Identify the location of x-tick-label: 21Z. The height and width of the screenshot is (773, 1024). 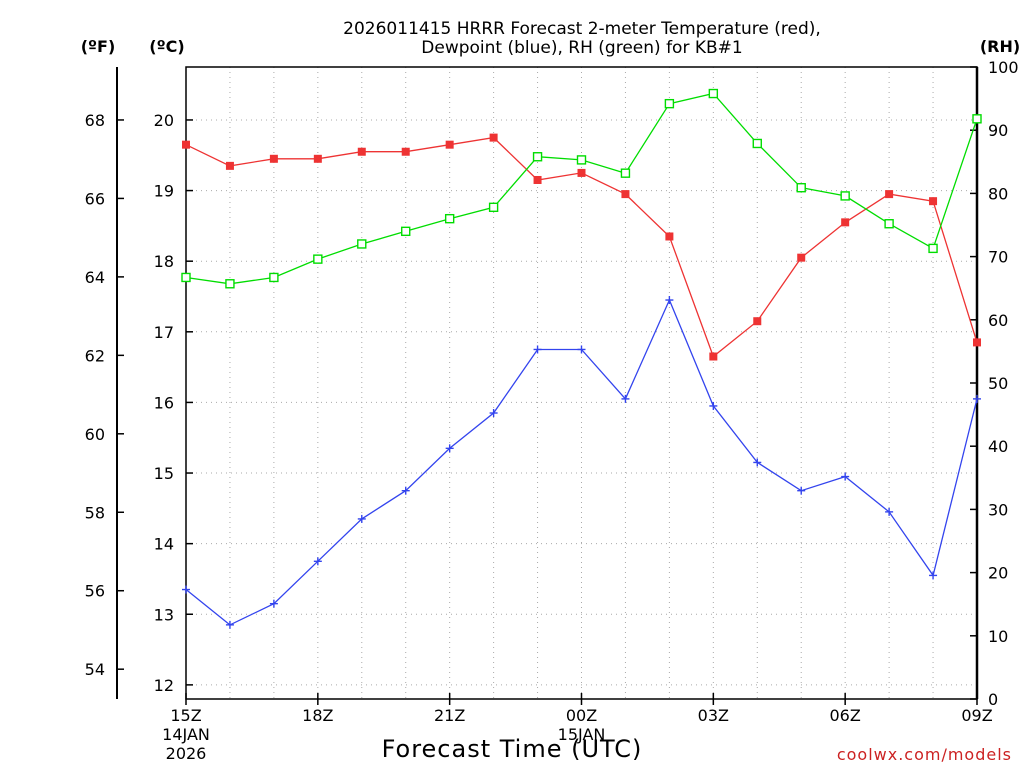
(449, 715).